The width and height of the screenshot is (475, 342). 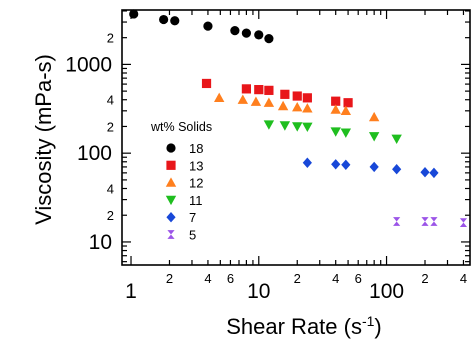 I want to click on x-axis-label: Shear Rate (s-1), so click(x=304, y=326).